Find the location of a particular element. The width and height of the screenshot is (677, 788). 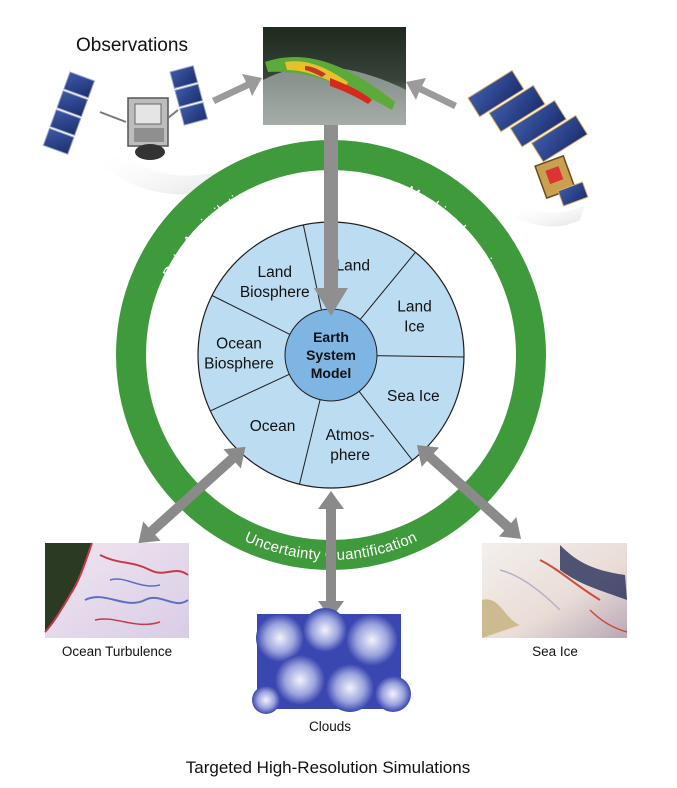

segment-label-sea-ice: Sea Ice is located at coordinates (413, 396).